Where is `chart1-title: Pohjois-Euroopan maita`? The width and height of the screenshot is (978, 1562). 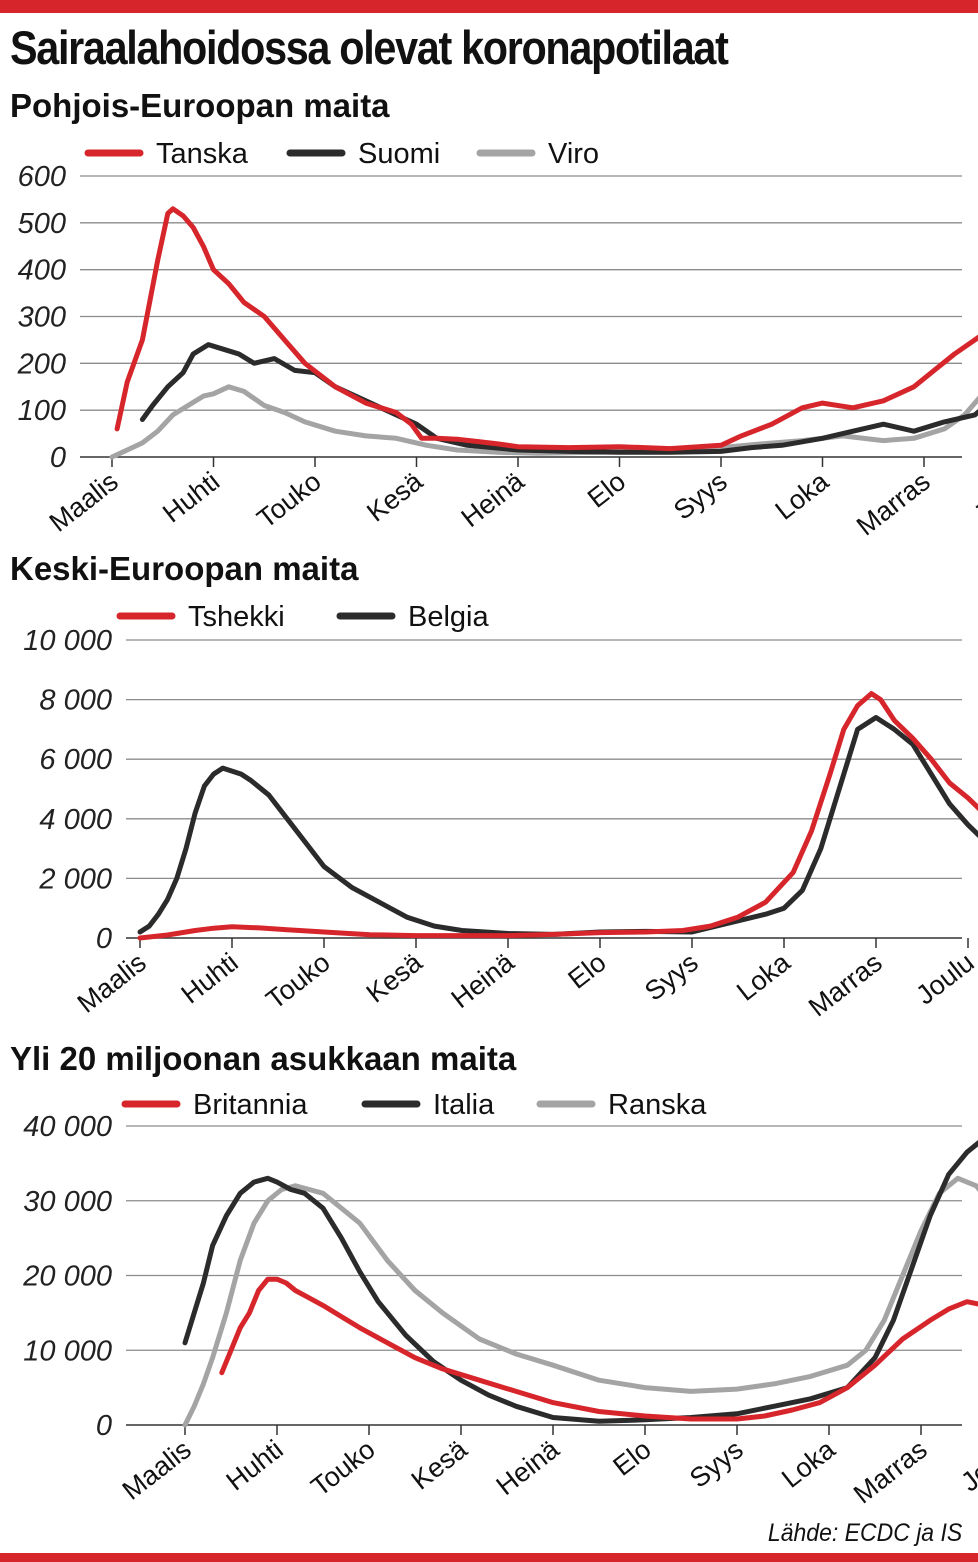
chart1-title: Pohjois-Euroopan maita is located at coordinates (200, 105).